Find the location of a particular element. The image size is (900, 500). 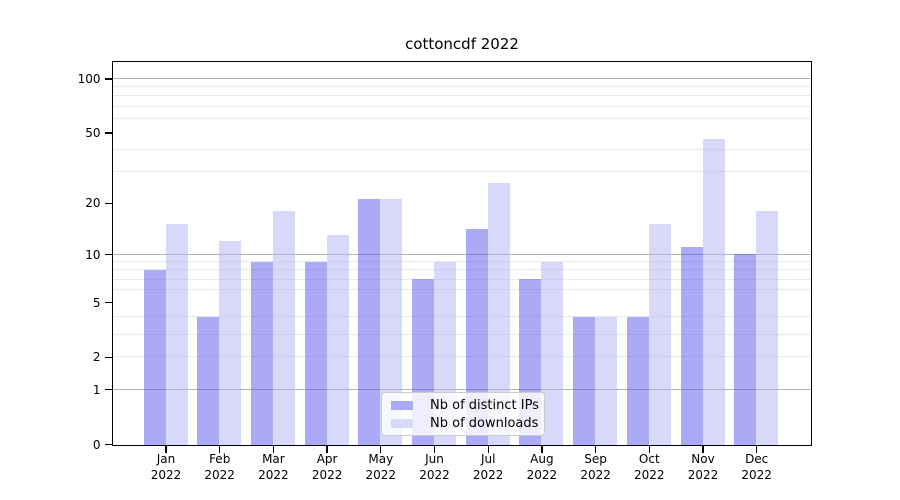

y-tick-label: 20 is located at coordinates (93, 203).